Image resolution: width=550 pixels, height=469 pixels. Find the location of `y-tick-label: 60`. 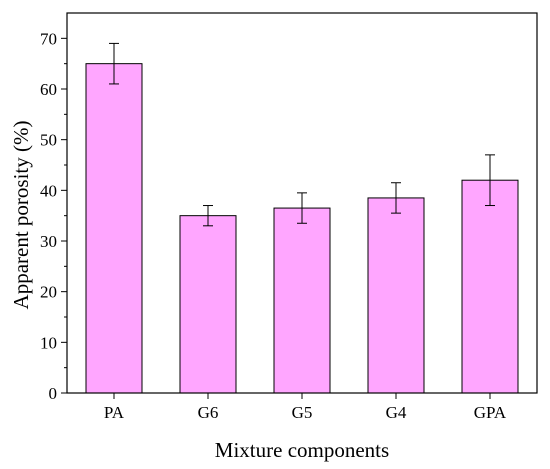

y-tick-label: 60 is located at coordinates (48, 89).